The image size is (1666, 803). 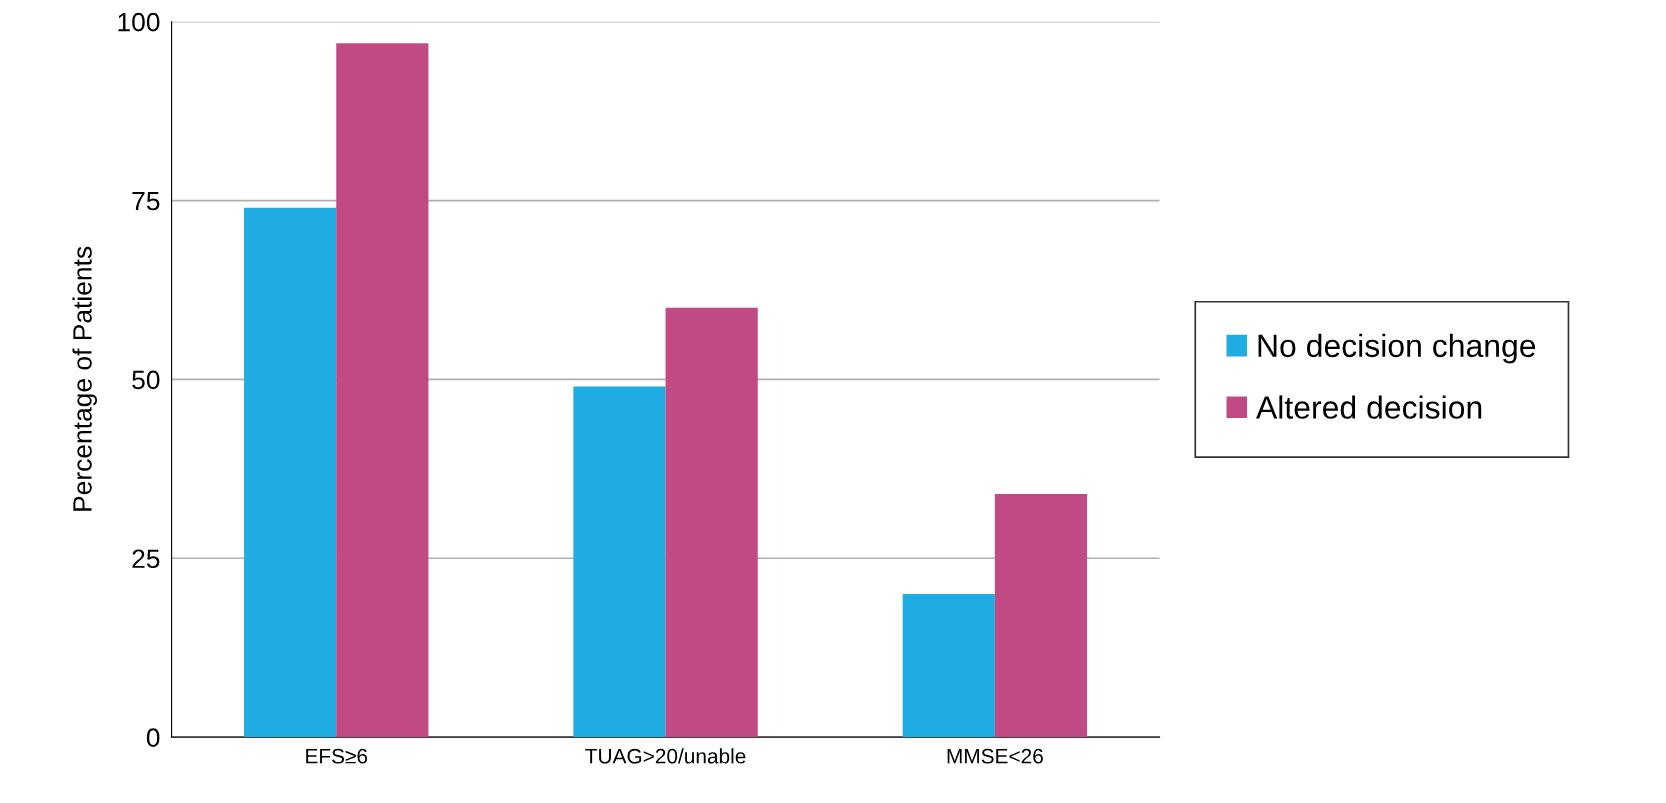 What do you see at coordinates (146, 380) in the screenshot?
I see `y-tick-label: 50` at bounding box center [146, 380].